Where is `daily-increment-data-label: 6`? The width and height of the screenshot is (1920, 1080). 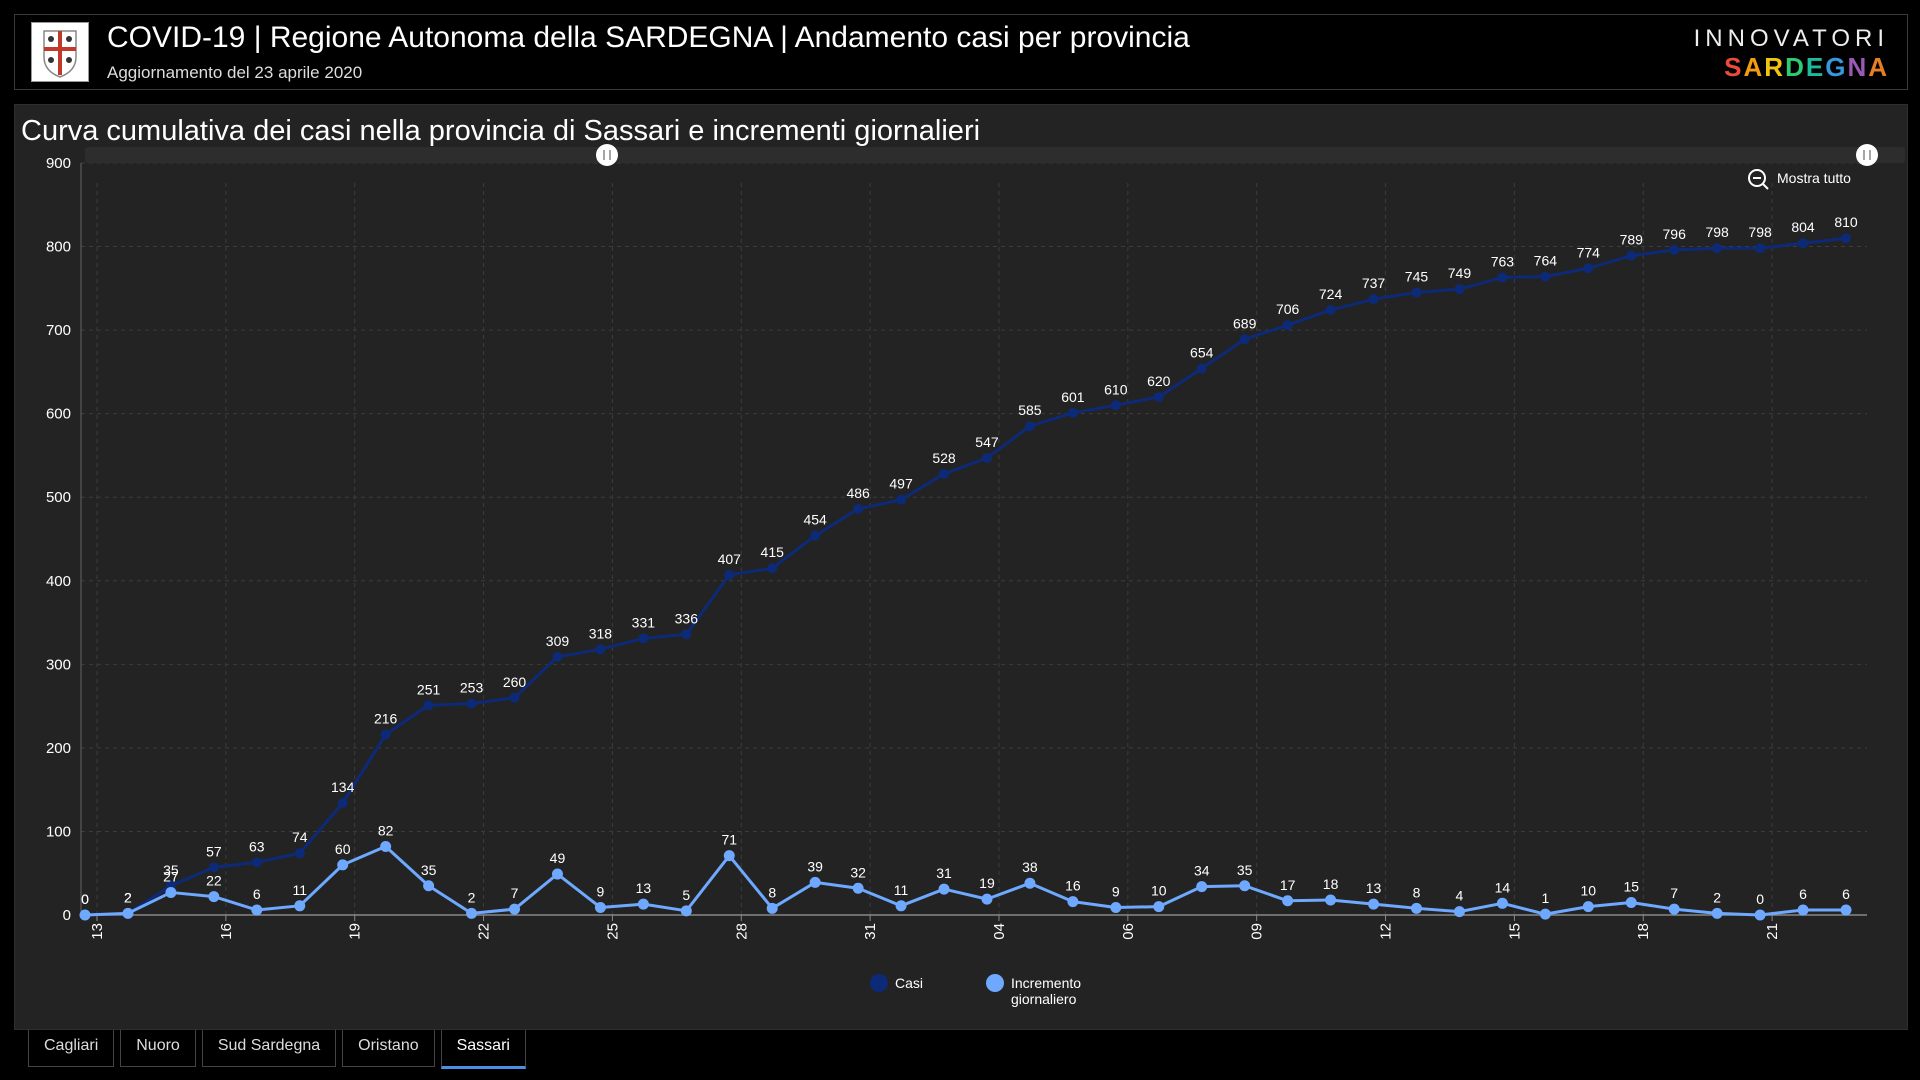 daily-increment-data-label: 6 is located at coordinates (257, 894).